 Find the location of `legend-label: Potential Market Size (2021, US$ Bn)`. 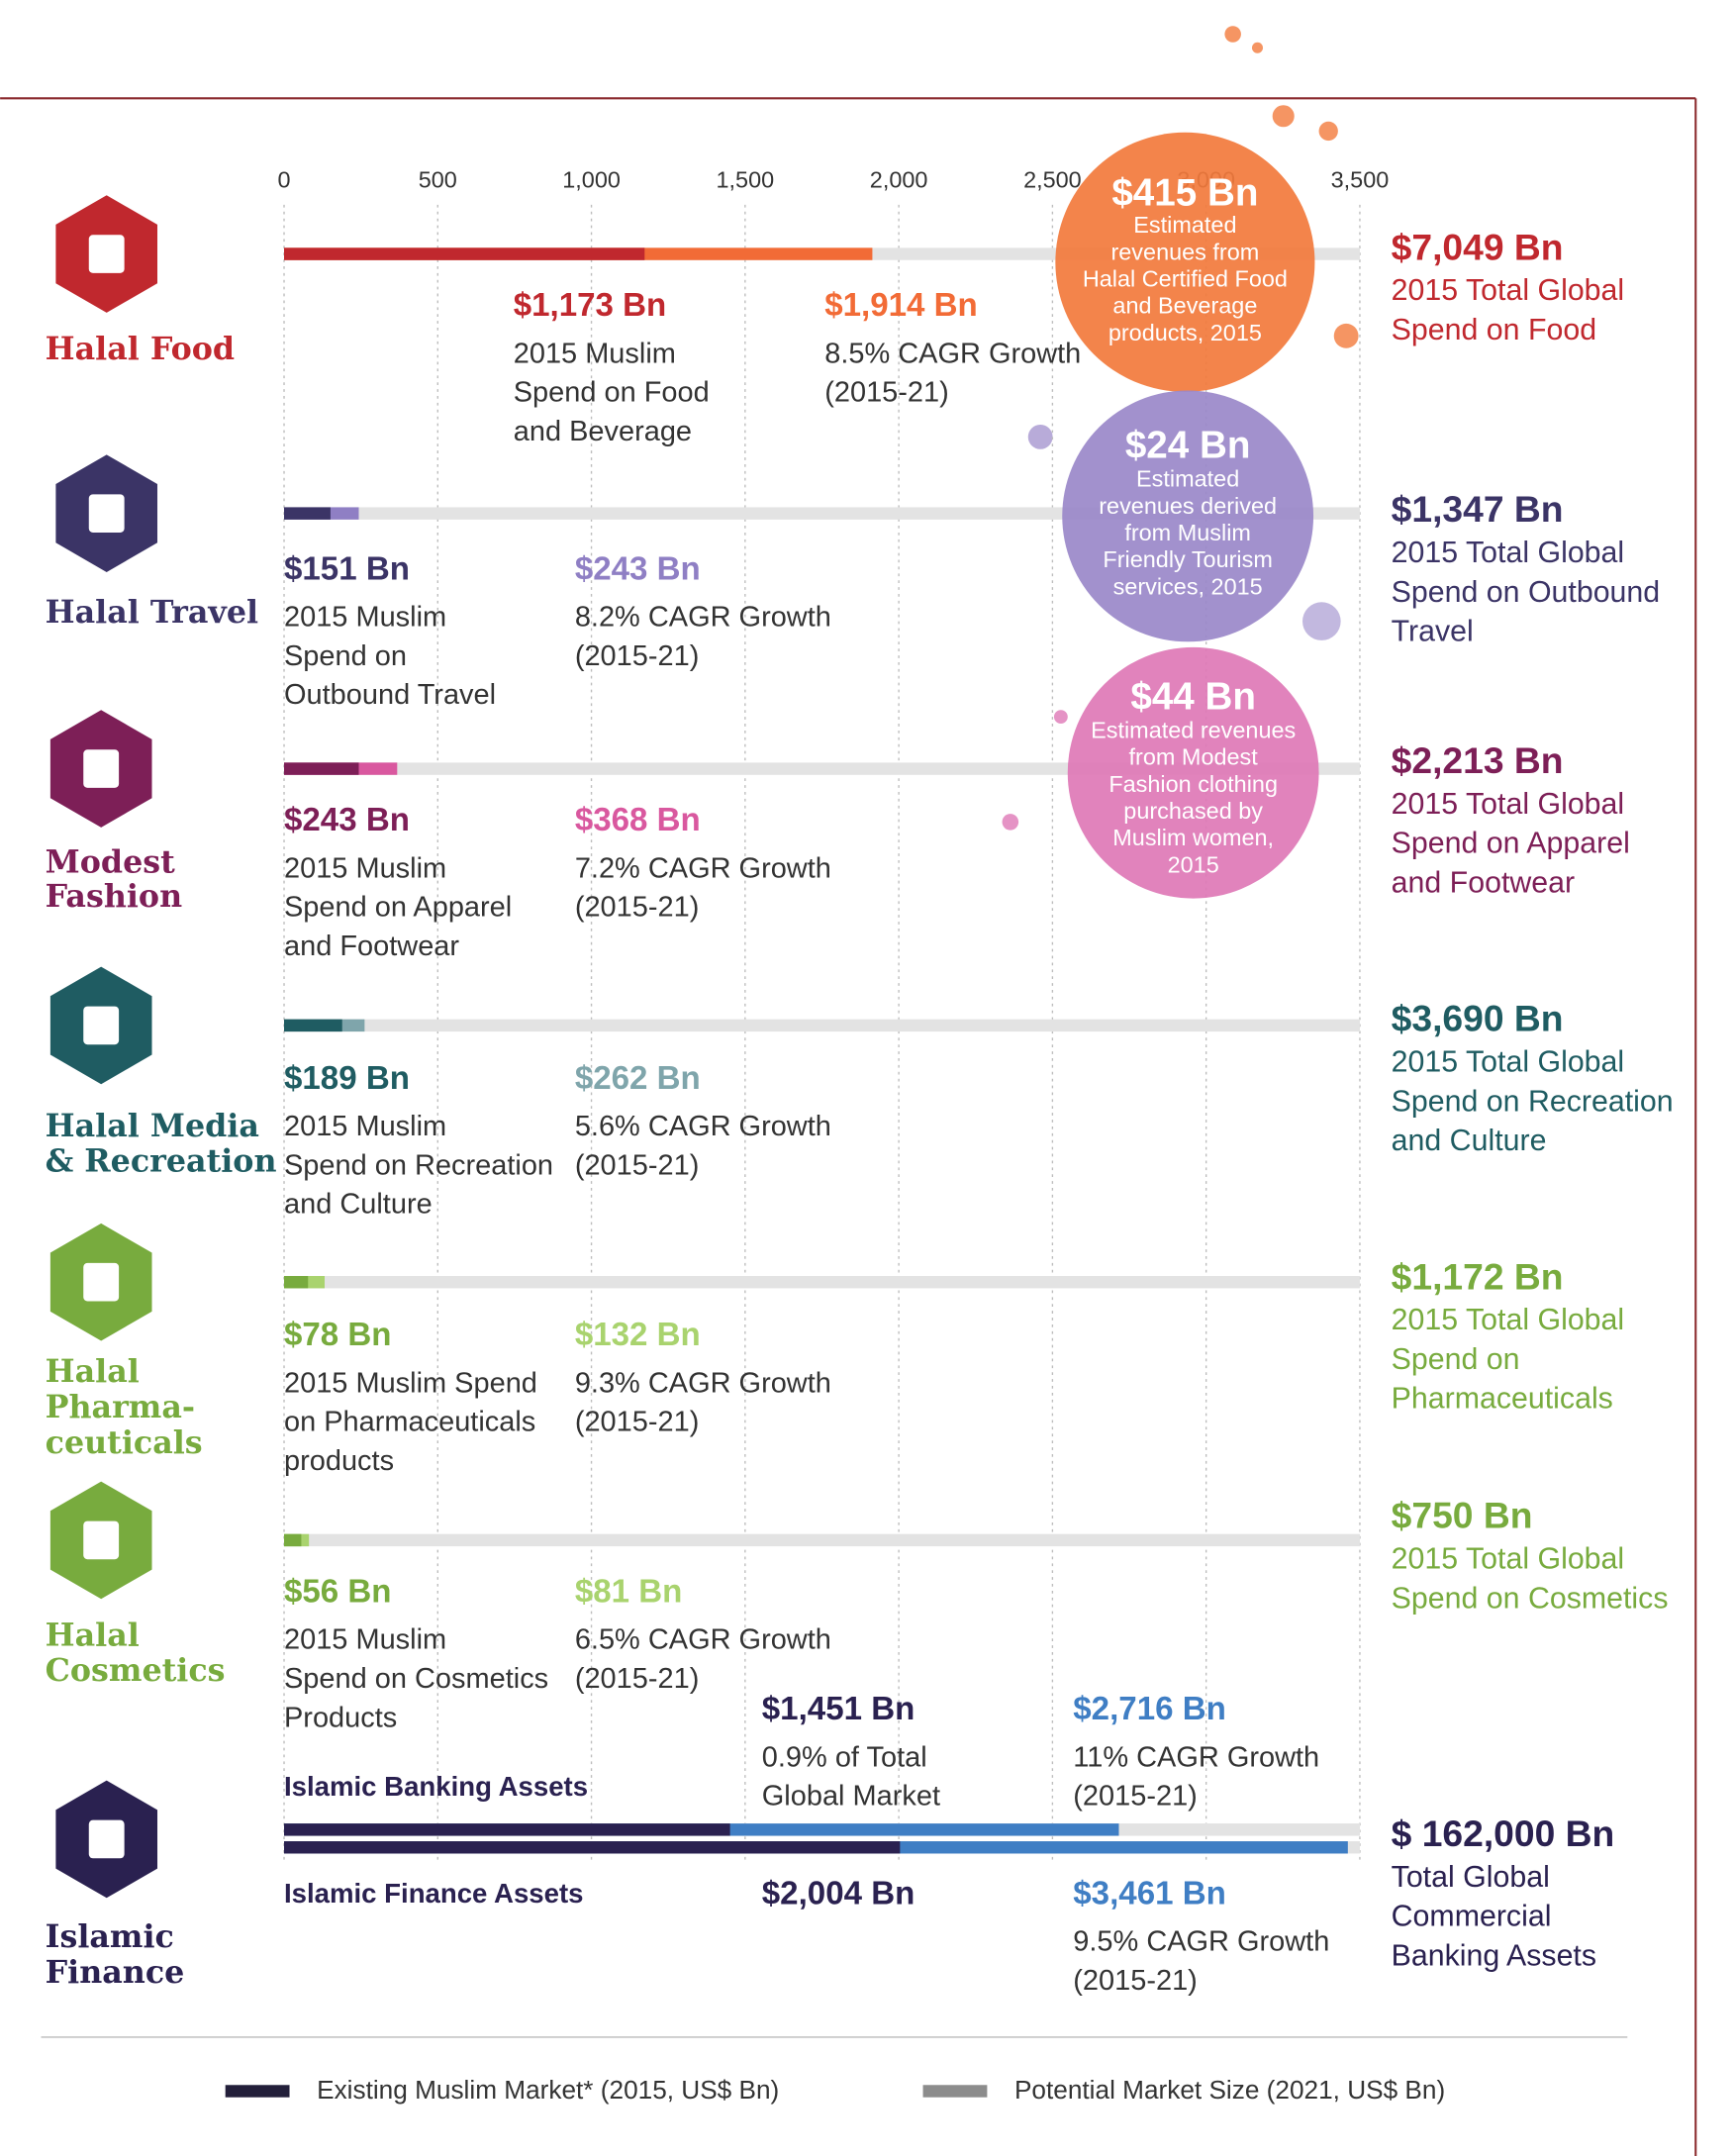

legend-label: Potential Market Size (2021, US$ Bn) is located at coordinates (1229, 2090).